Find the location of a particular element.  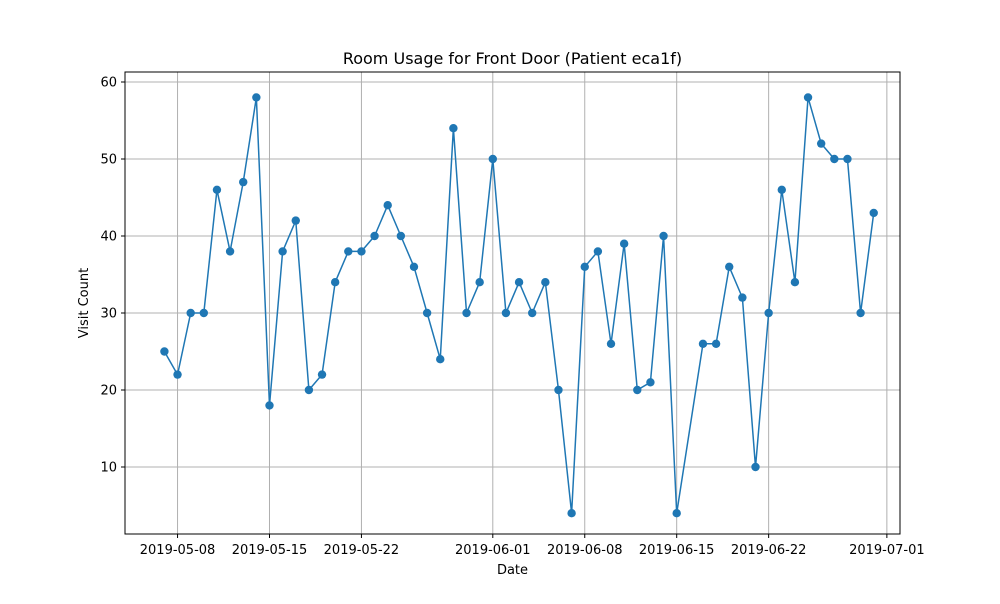

y-axis-title: Visit Count is located at coordinates (84, 303).